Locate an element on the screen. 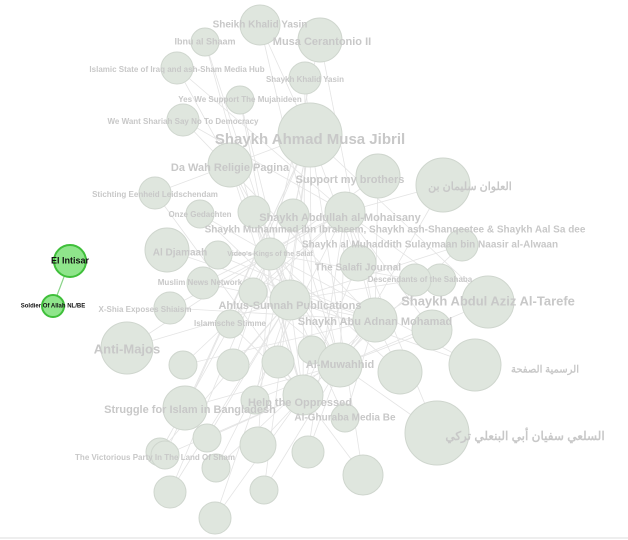 The height and width of the screenshot is (540, 628). node-label: Yes We Support The Mujahideen is located at coordinates (240, 99).